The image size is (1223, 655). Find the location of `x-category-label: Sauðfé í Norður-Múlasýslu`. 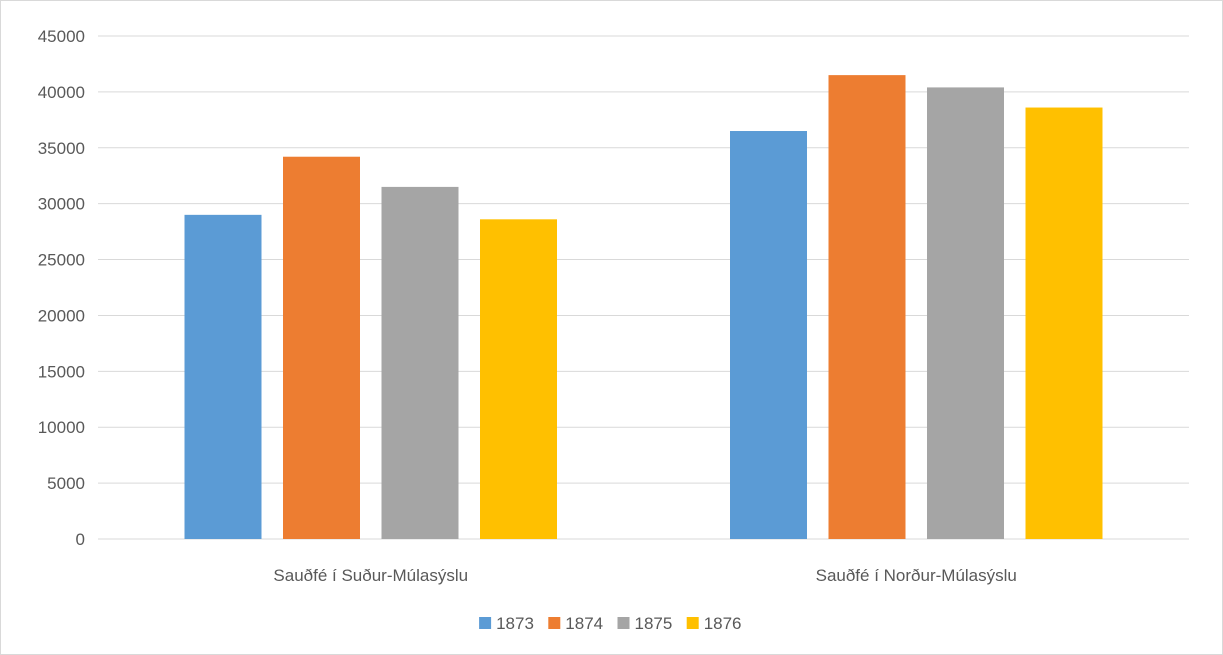

x-category-label: Sauðfé í Norður-Múlasýslu is located at coordinates (916, 575).